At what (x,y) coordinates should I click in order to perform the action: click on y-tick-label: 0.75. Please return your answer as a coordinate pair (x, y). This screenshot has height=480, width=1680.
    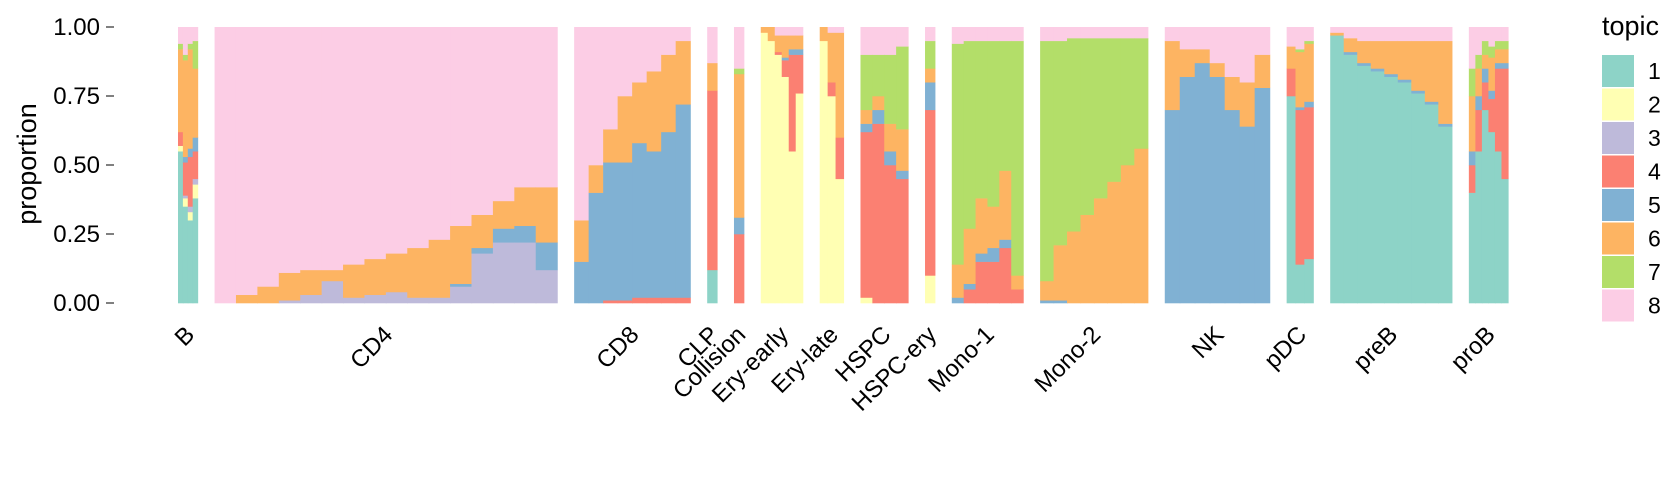
    Looking at the image, I should click on (76, 96).